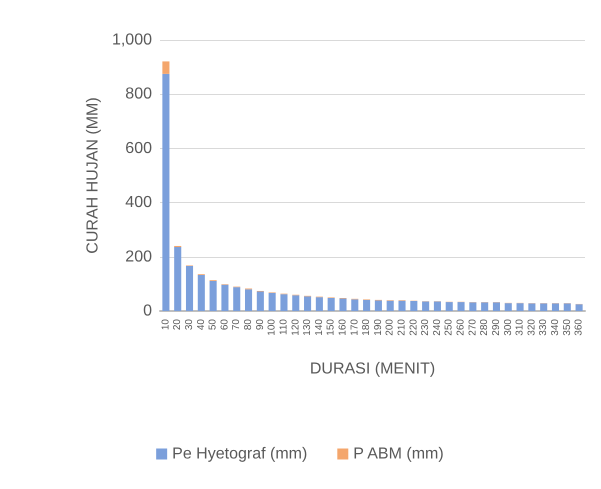 This screenshot has height=489, width=601. I want to click on x-tick-label: 10, so click(166, 324).